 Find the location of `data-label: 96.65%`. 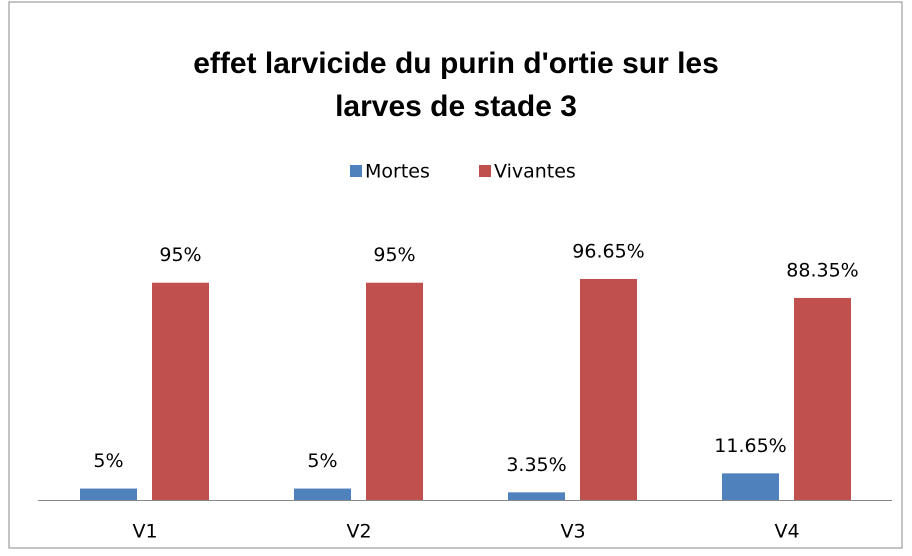

data-label: 96.65% is located at coordinates (608, 251).